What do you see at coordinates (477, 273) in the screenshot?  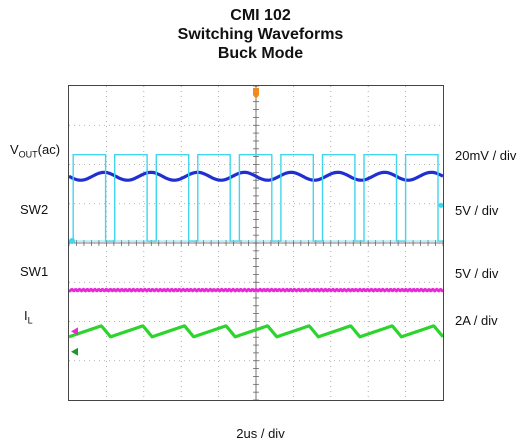 I see `scale-label-sw1: 5V / div` at bounding box center [477, 273].